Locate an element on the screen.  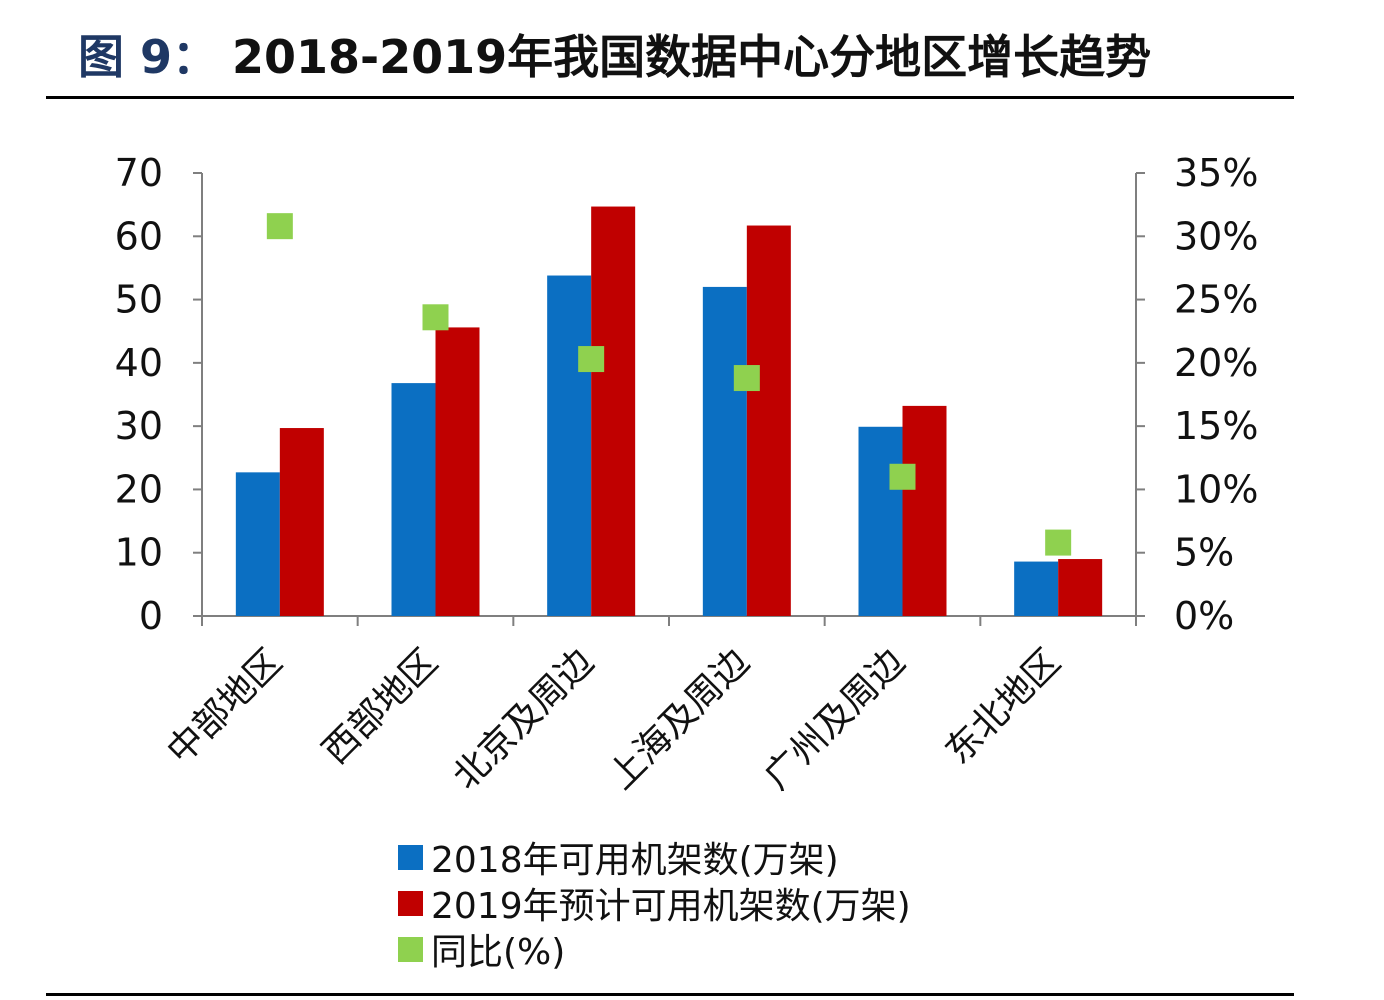
left-y-tick-label: 0 is located at coordinates (151, 616).